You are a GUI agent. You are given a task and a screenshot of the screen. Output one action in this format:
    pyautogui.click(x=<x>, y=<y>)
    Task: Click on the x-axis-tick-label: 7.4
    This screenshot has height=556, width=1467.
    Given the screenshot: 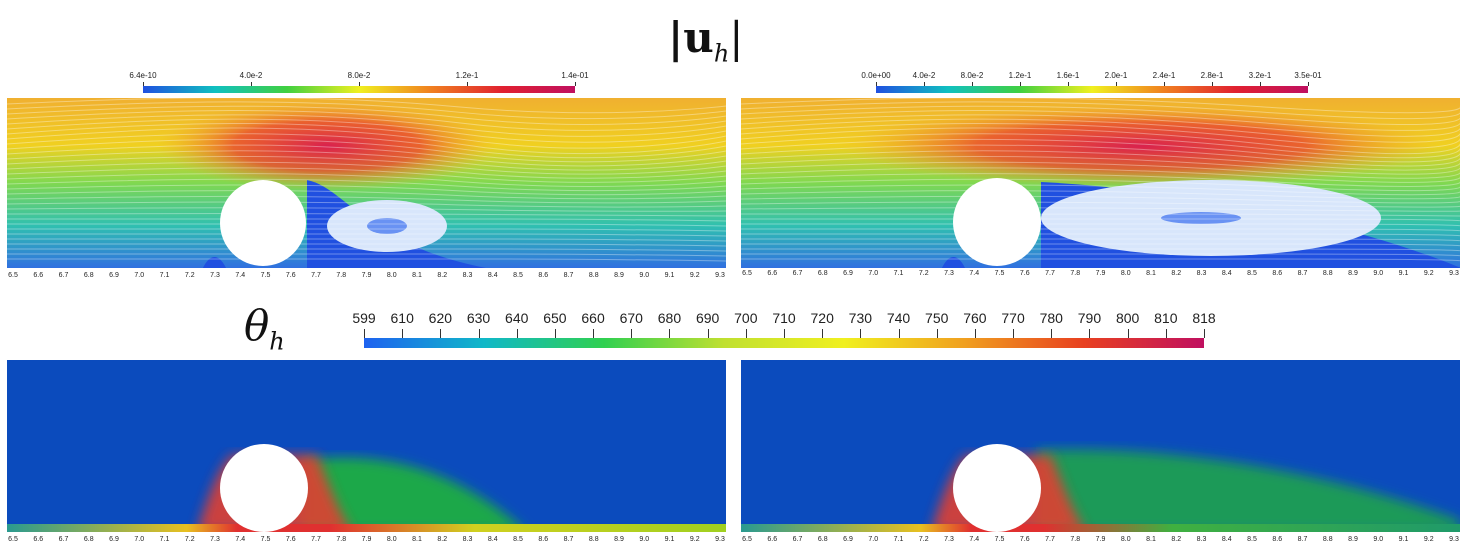 What is the action you would take?
    pyautogui.click(x=240, y=539)
    